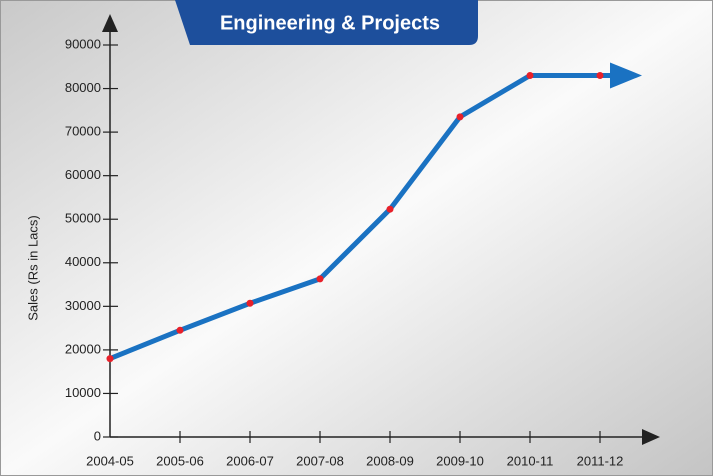 The height and width of the screenshot is (476, 713). Describe the element at coordinates (83, 43) in the screenshot. I see `y-tick-label: 90000` at that location.